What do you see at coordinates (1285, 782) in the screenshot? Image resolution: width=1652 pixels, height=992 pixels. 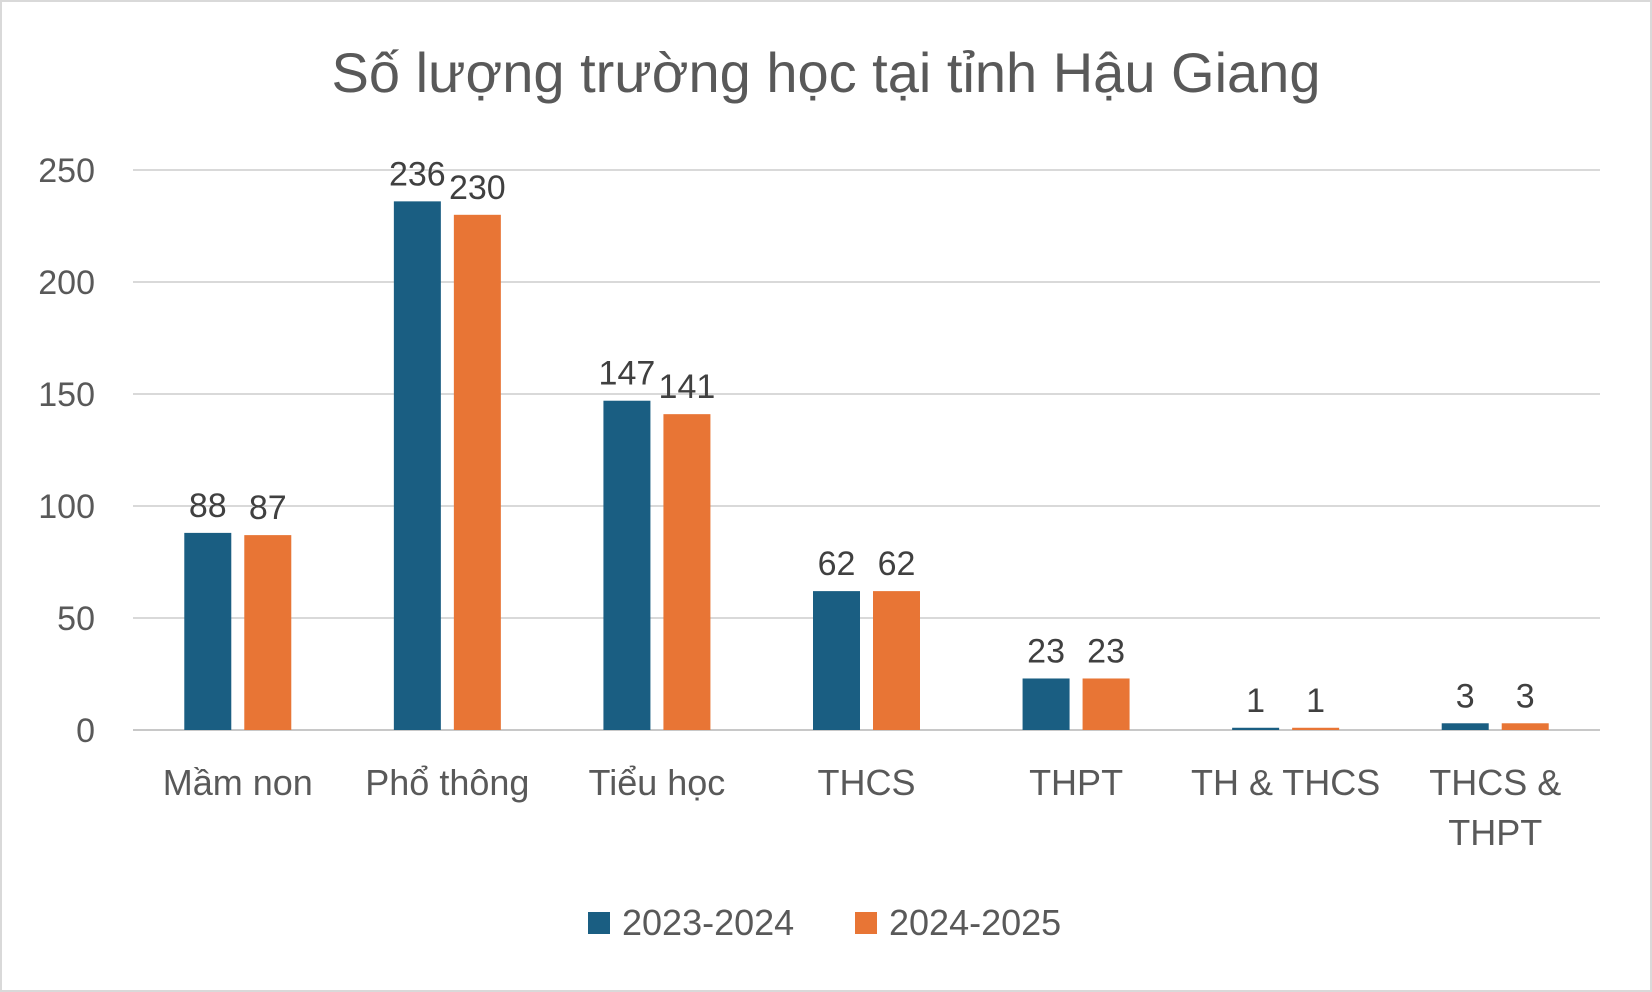 I see `category-label: TH & THCS` at bounding box center [1285, 782].